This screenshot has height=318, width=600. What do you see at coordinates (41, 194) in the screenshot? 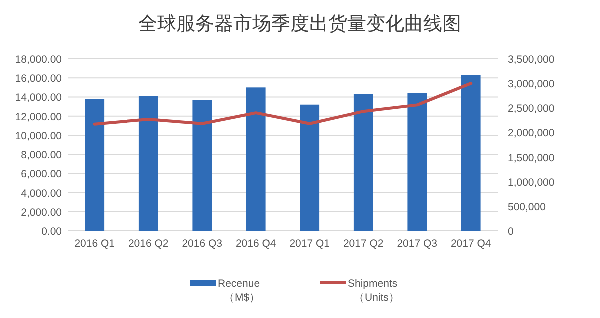
I see `y-tick-label: 4,000.00` at bounding box center [41, 194].